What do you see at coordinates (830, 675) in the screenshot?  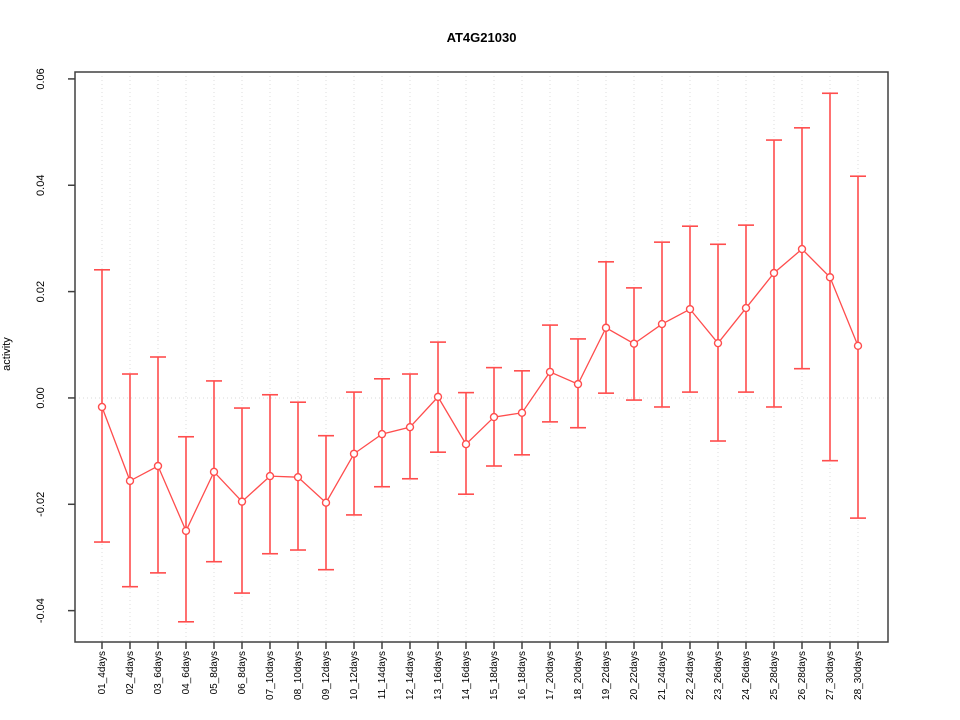 I see `x-tick-label: 27_30days` at bounding box center [830, 675].